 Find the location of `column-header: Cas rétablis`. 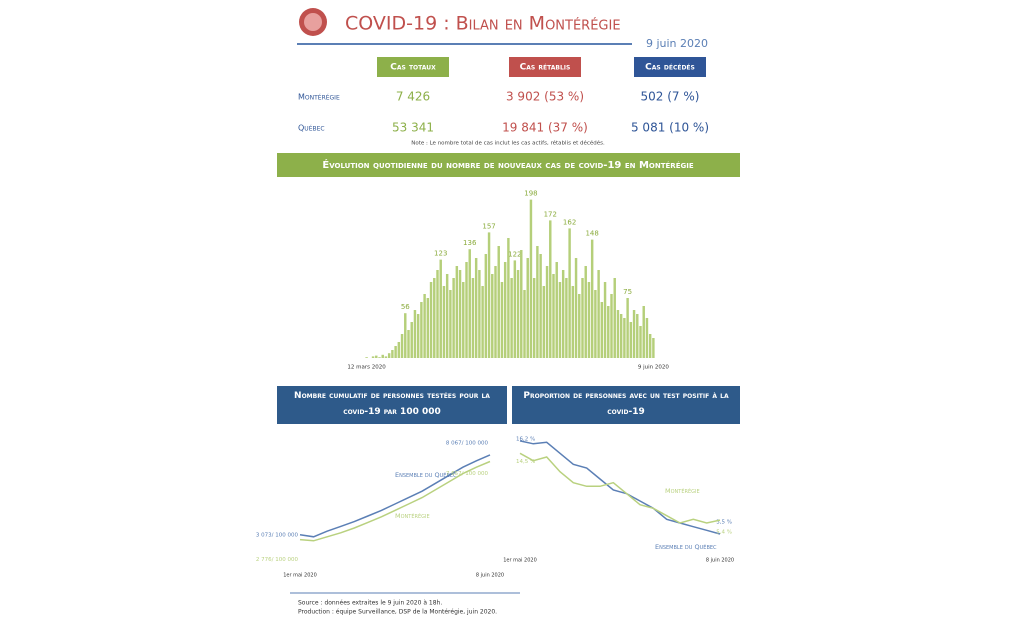

column-header: Cas rétablis is located at coordinates (545, 68).